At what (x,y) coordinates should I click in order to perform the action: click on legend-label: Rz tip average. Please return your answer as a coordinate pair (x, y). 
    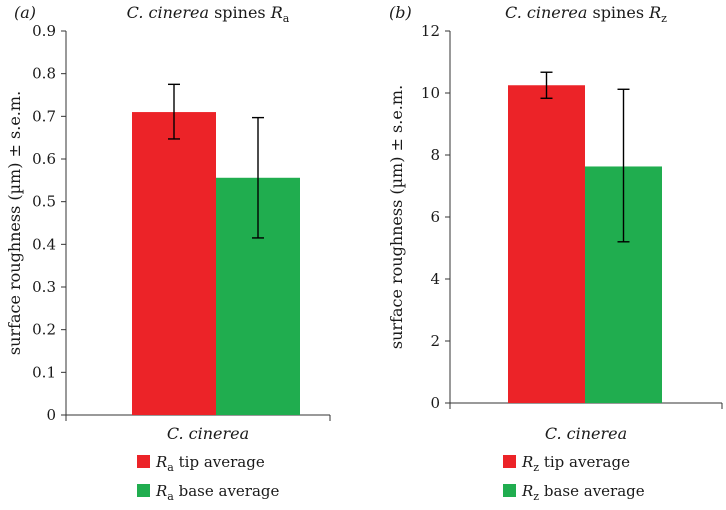
    Looking at the image, I should click on (575, 463).